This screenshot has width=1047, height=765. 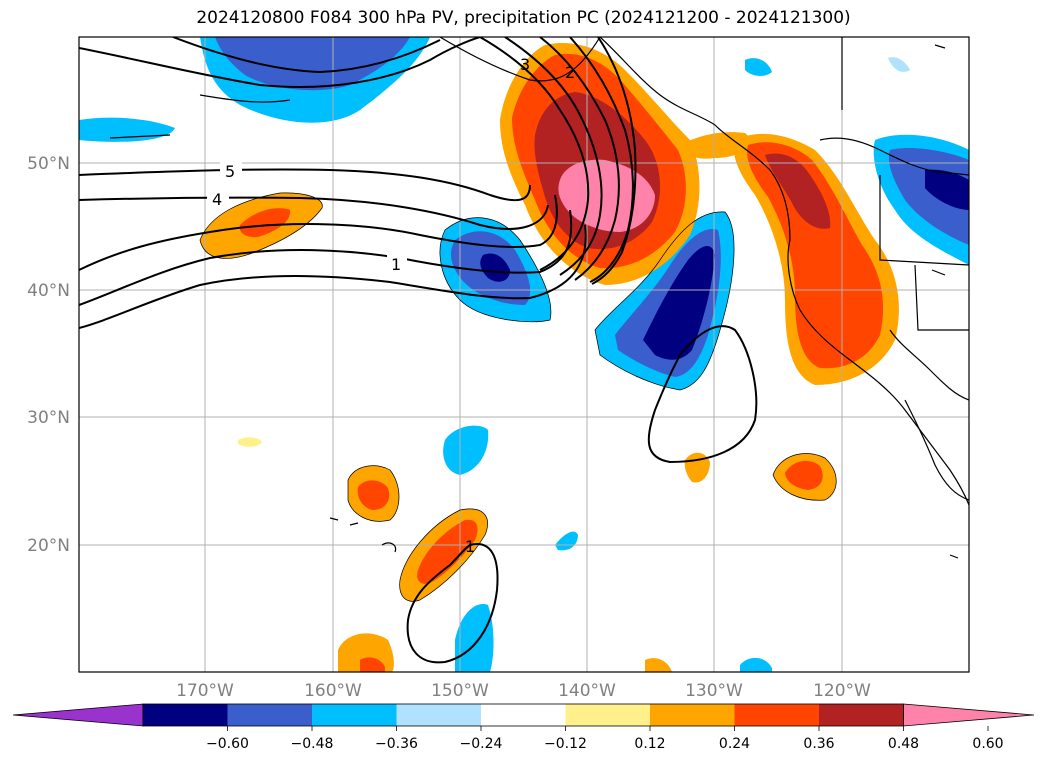 I want to click on lat-tick-label: 20°N, so click(x=48, y=546).